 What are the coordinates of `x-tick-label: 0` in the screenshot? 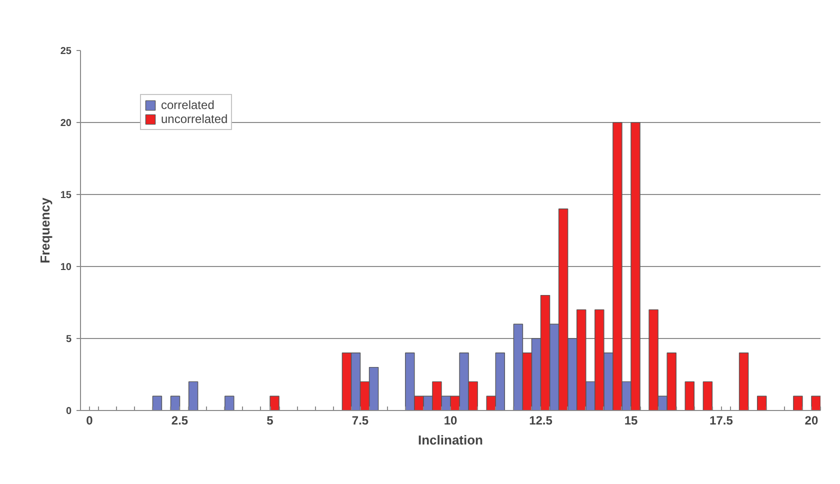 It's located at (90, 421).